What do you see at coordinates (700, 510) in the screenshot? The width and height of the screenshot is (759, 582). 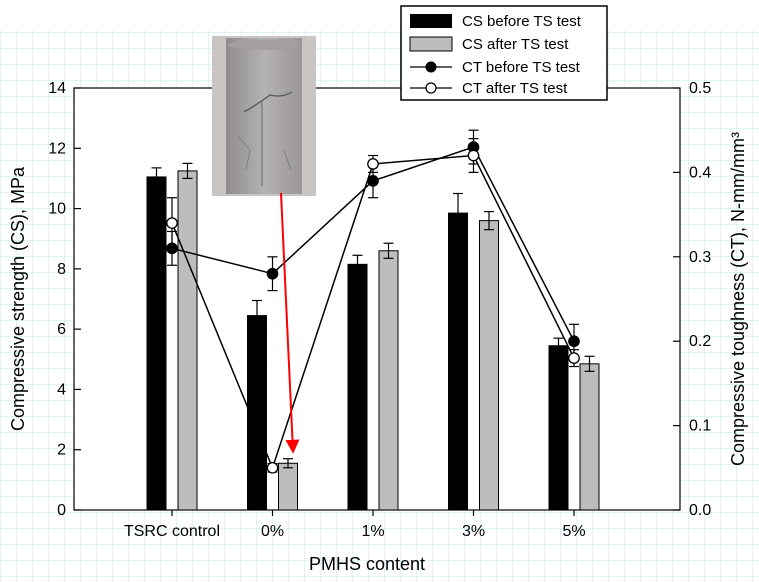 I see `y-right-tick-label: 0.0` at bounding box center [700, 510].